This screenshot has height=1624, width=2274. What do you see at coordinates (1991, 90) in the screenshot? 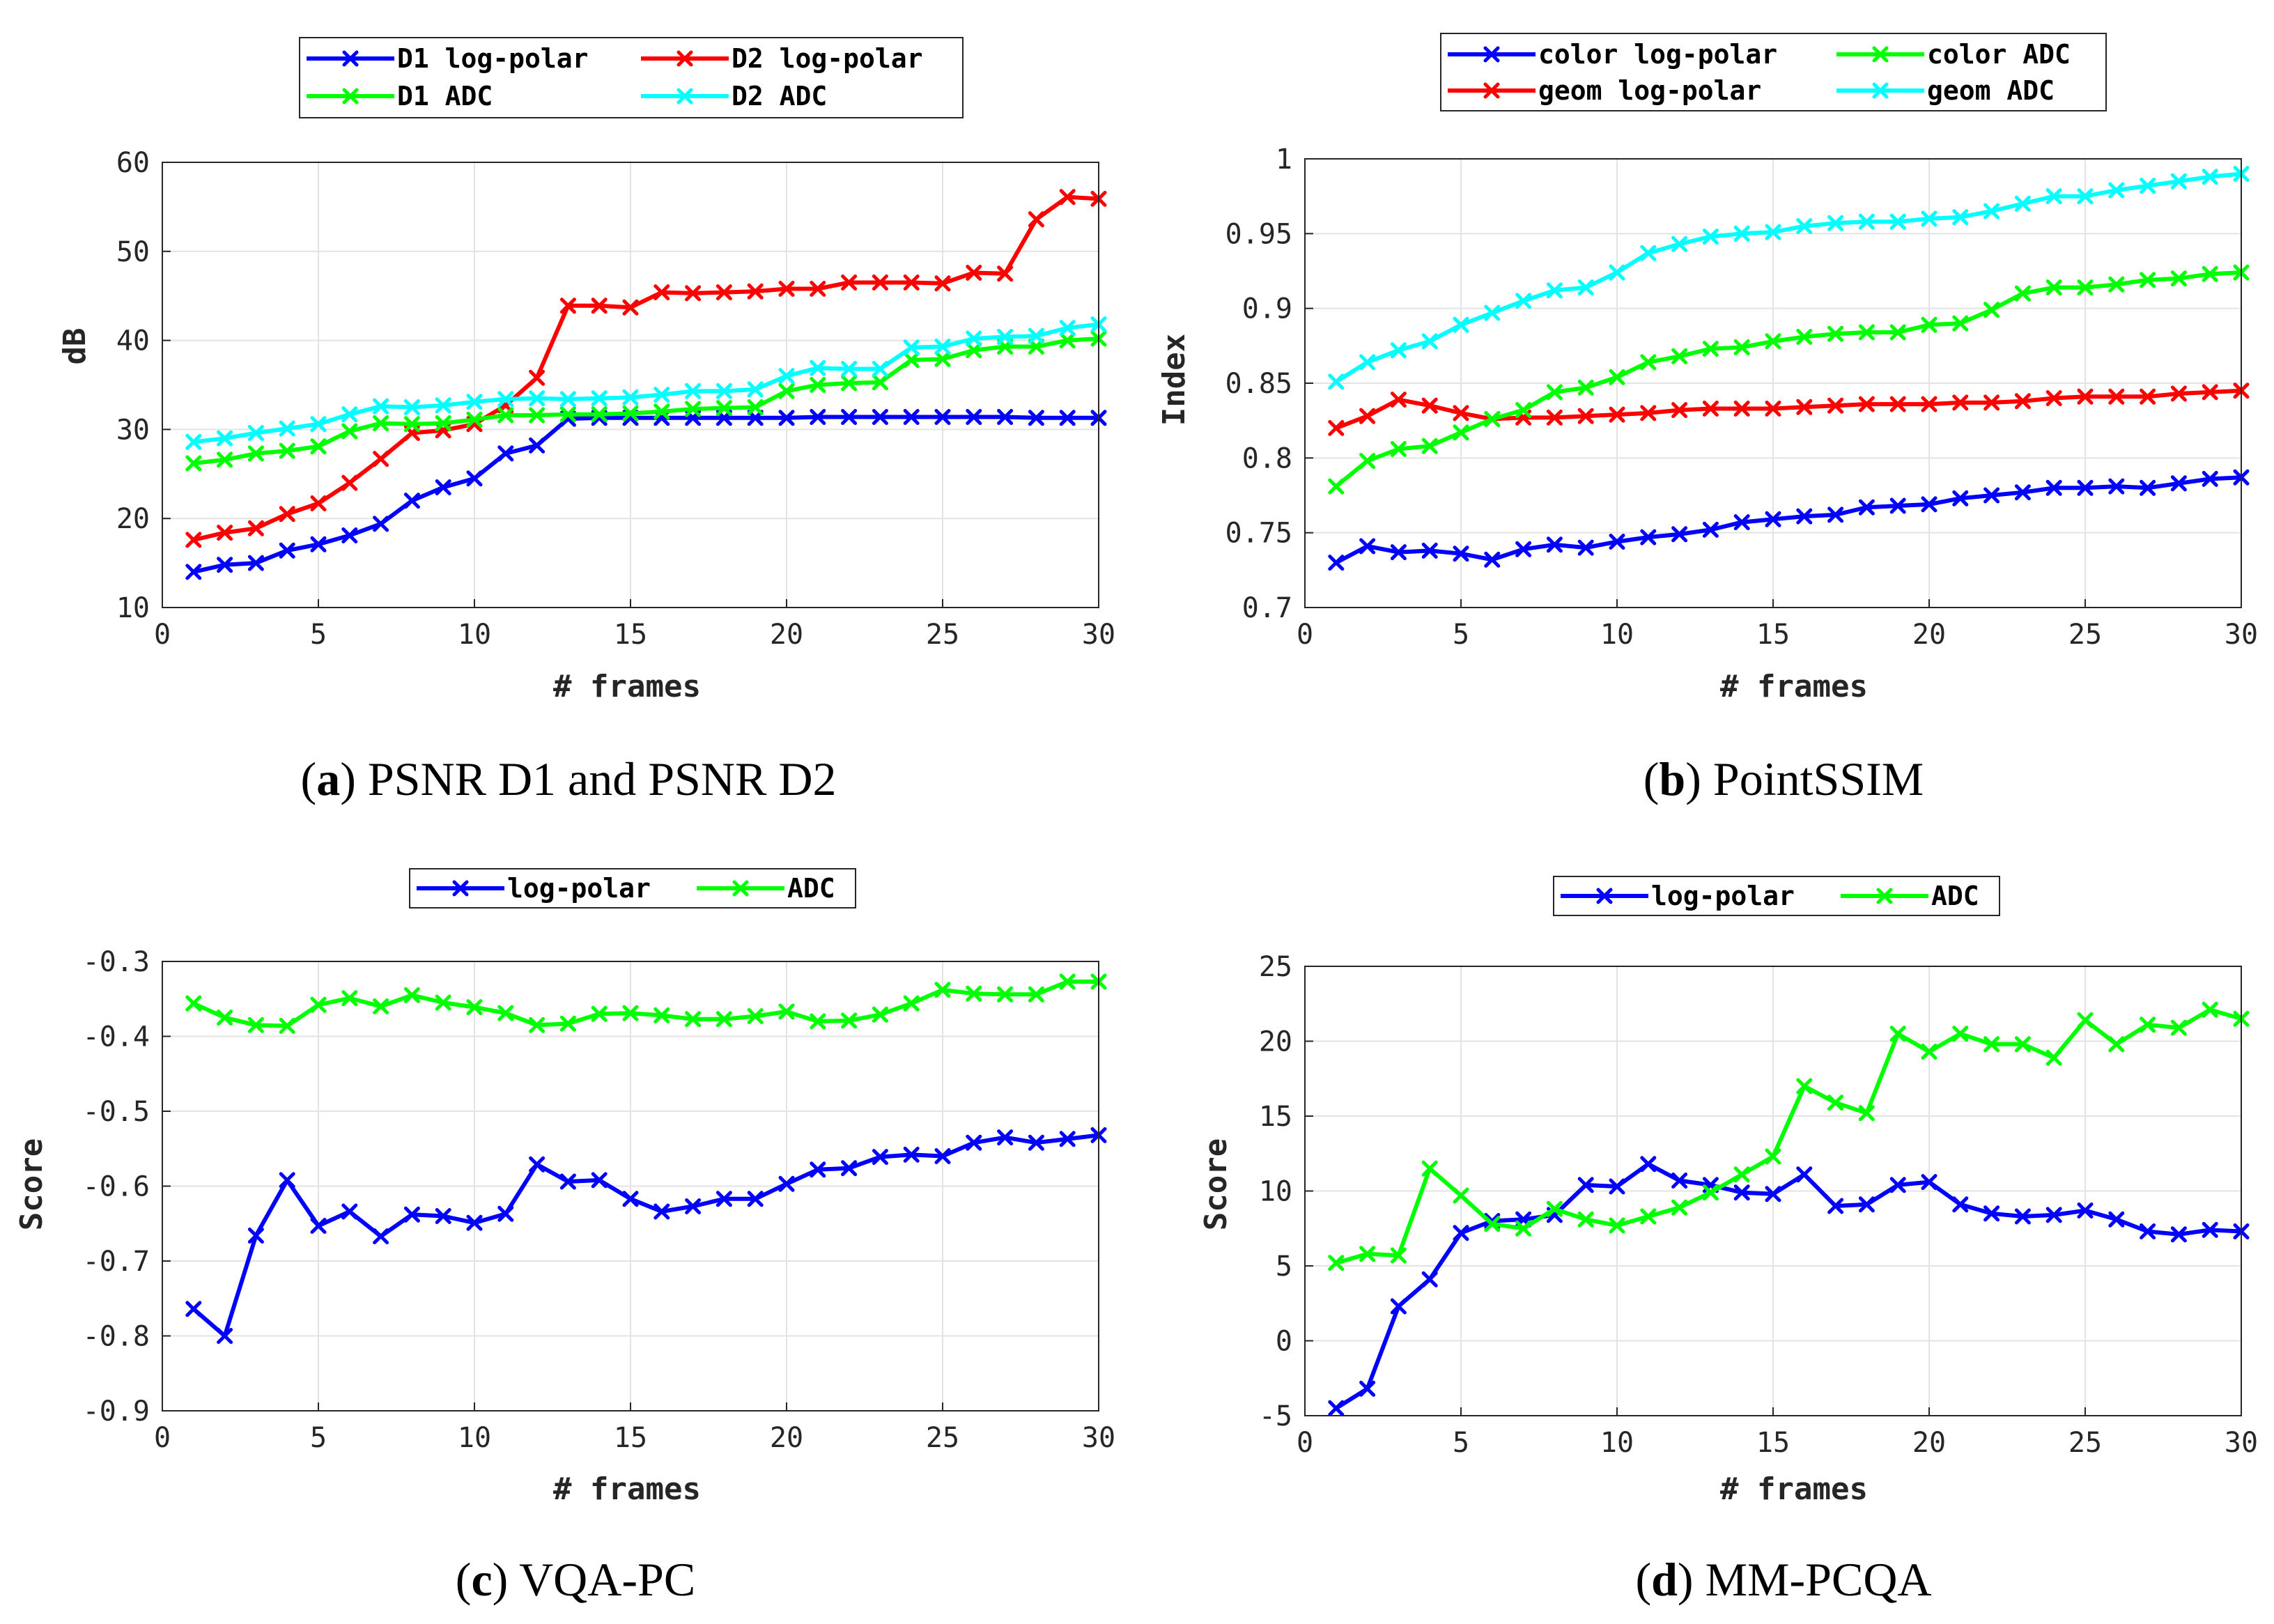
I see `legend-label-geom-adc: geom ADC` at bounding box center [1991, 90].